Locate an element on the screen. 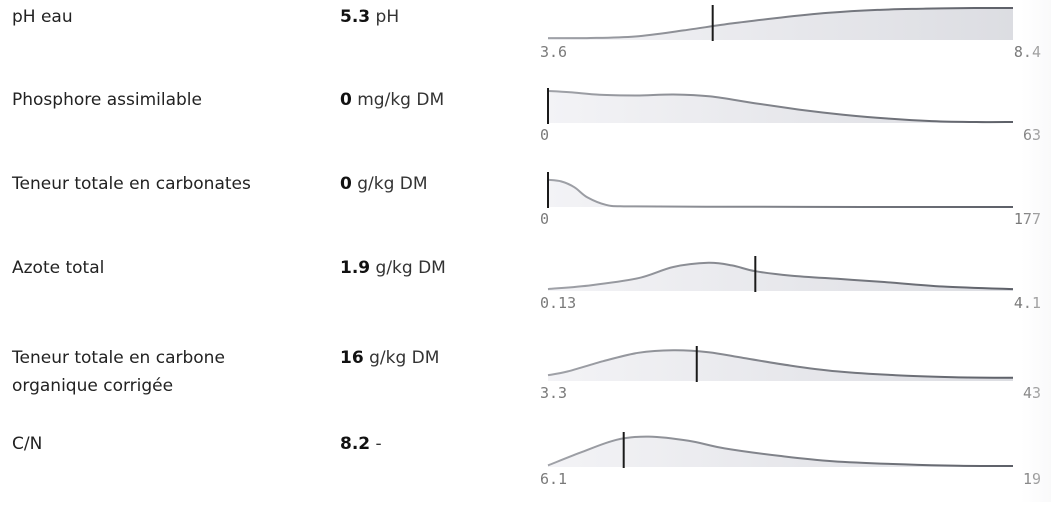 The image size is (1051, 507). distribution-chart: 6.1 19 is located at coordinates (790, 462).